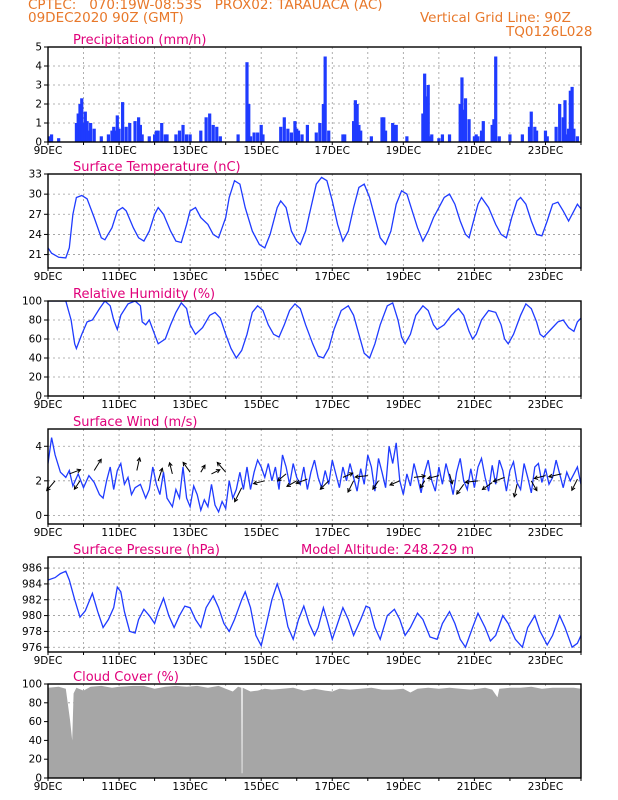  I want to click on pressure-series-line, so click(314, 609).